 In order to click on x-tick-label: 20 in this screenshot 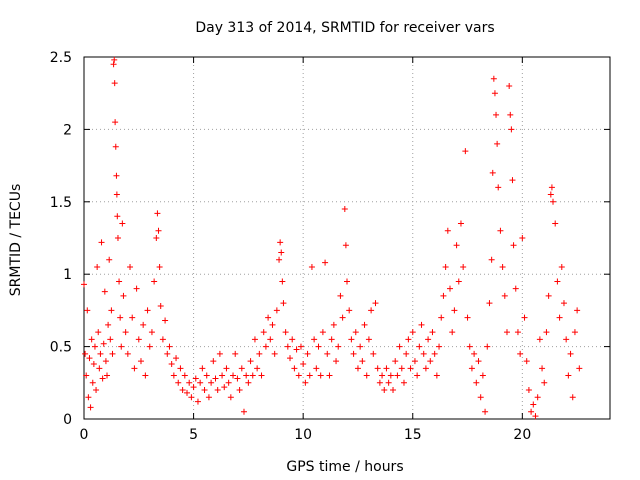, I will do `click(522, 435)`.